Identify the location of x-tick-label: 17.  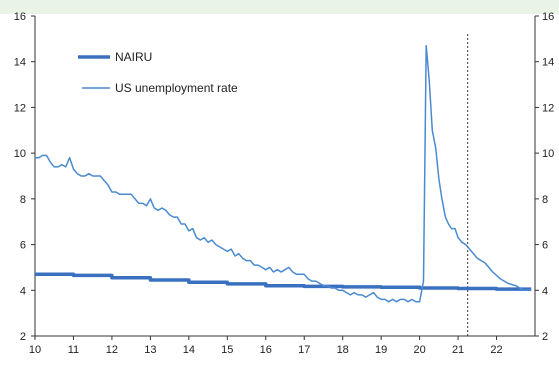
(304, 350).